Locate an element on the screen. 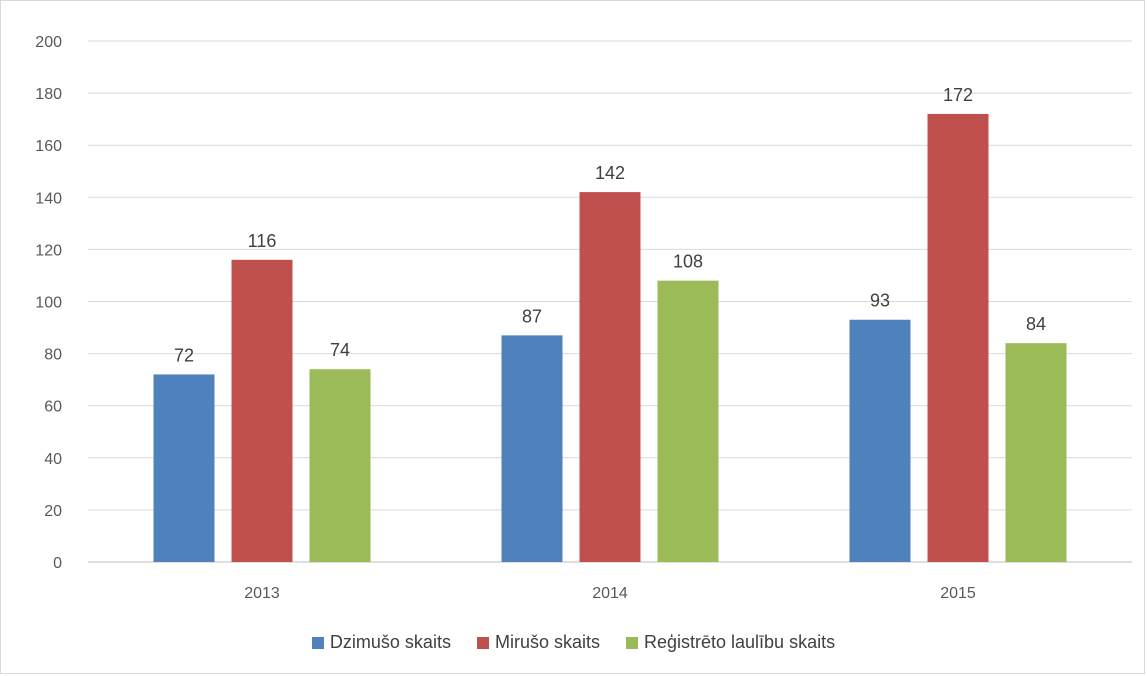  y-tick-label: 100 is located at coordinates (48, 303).